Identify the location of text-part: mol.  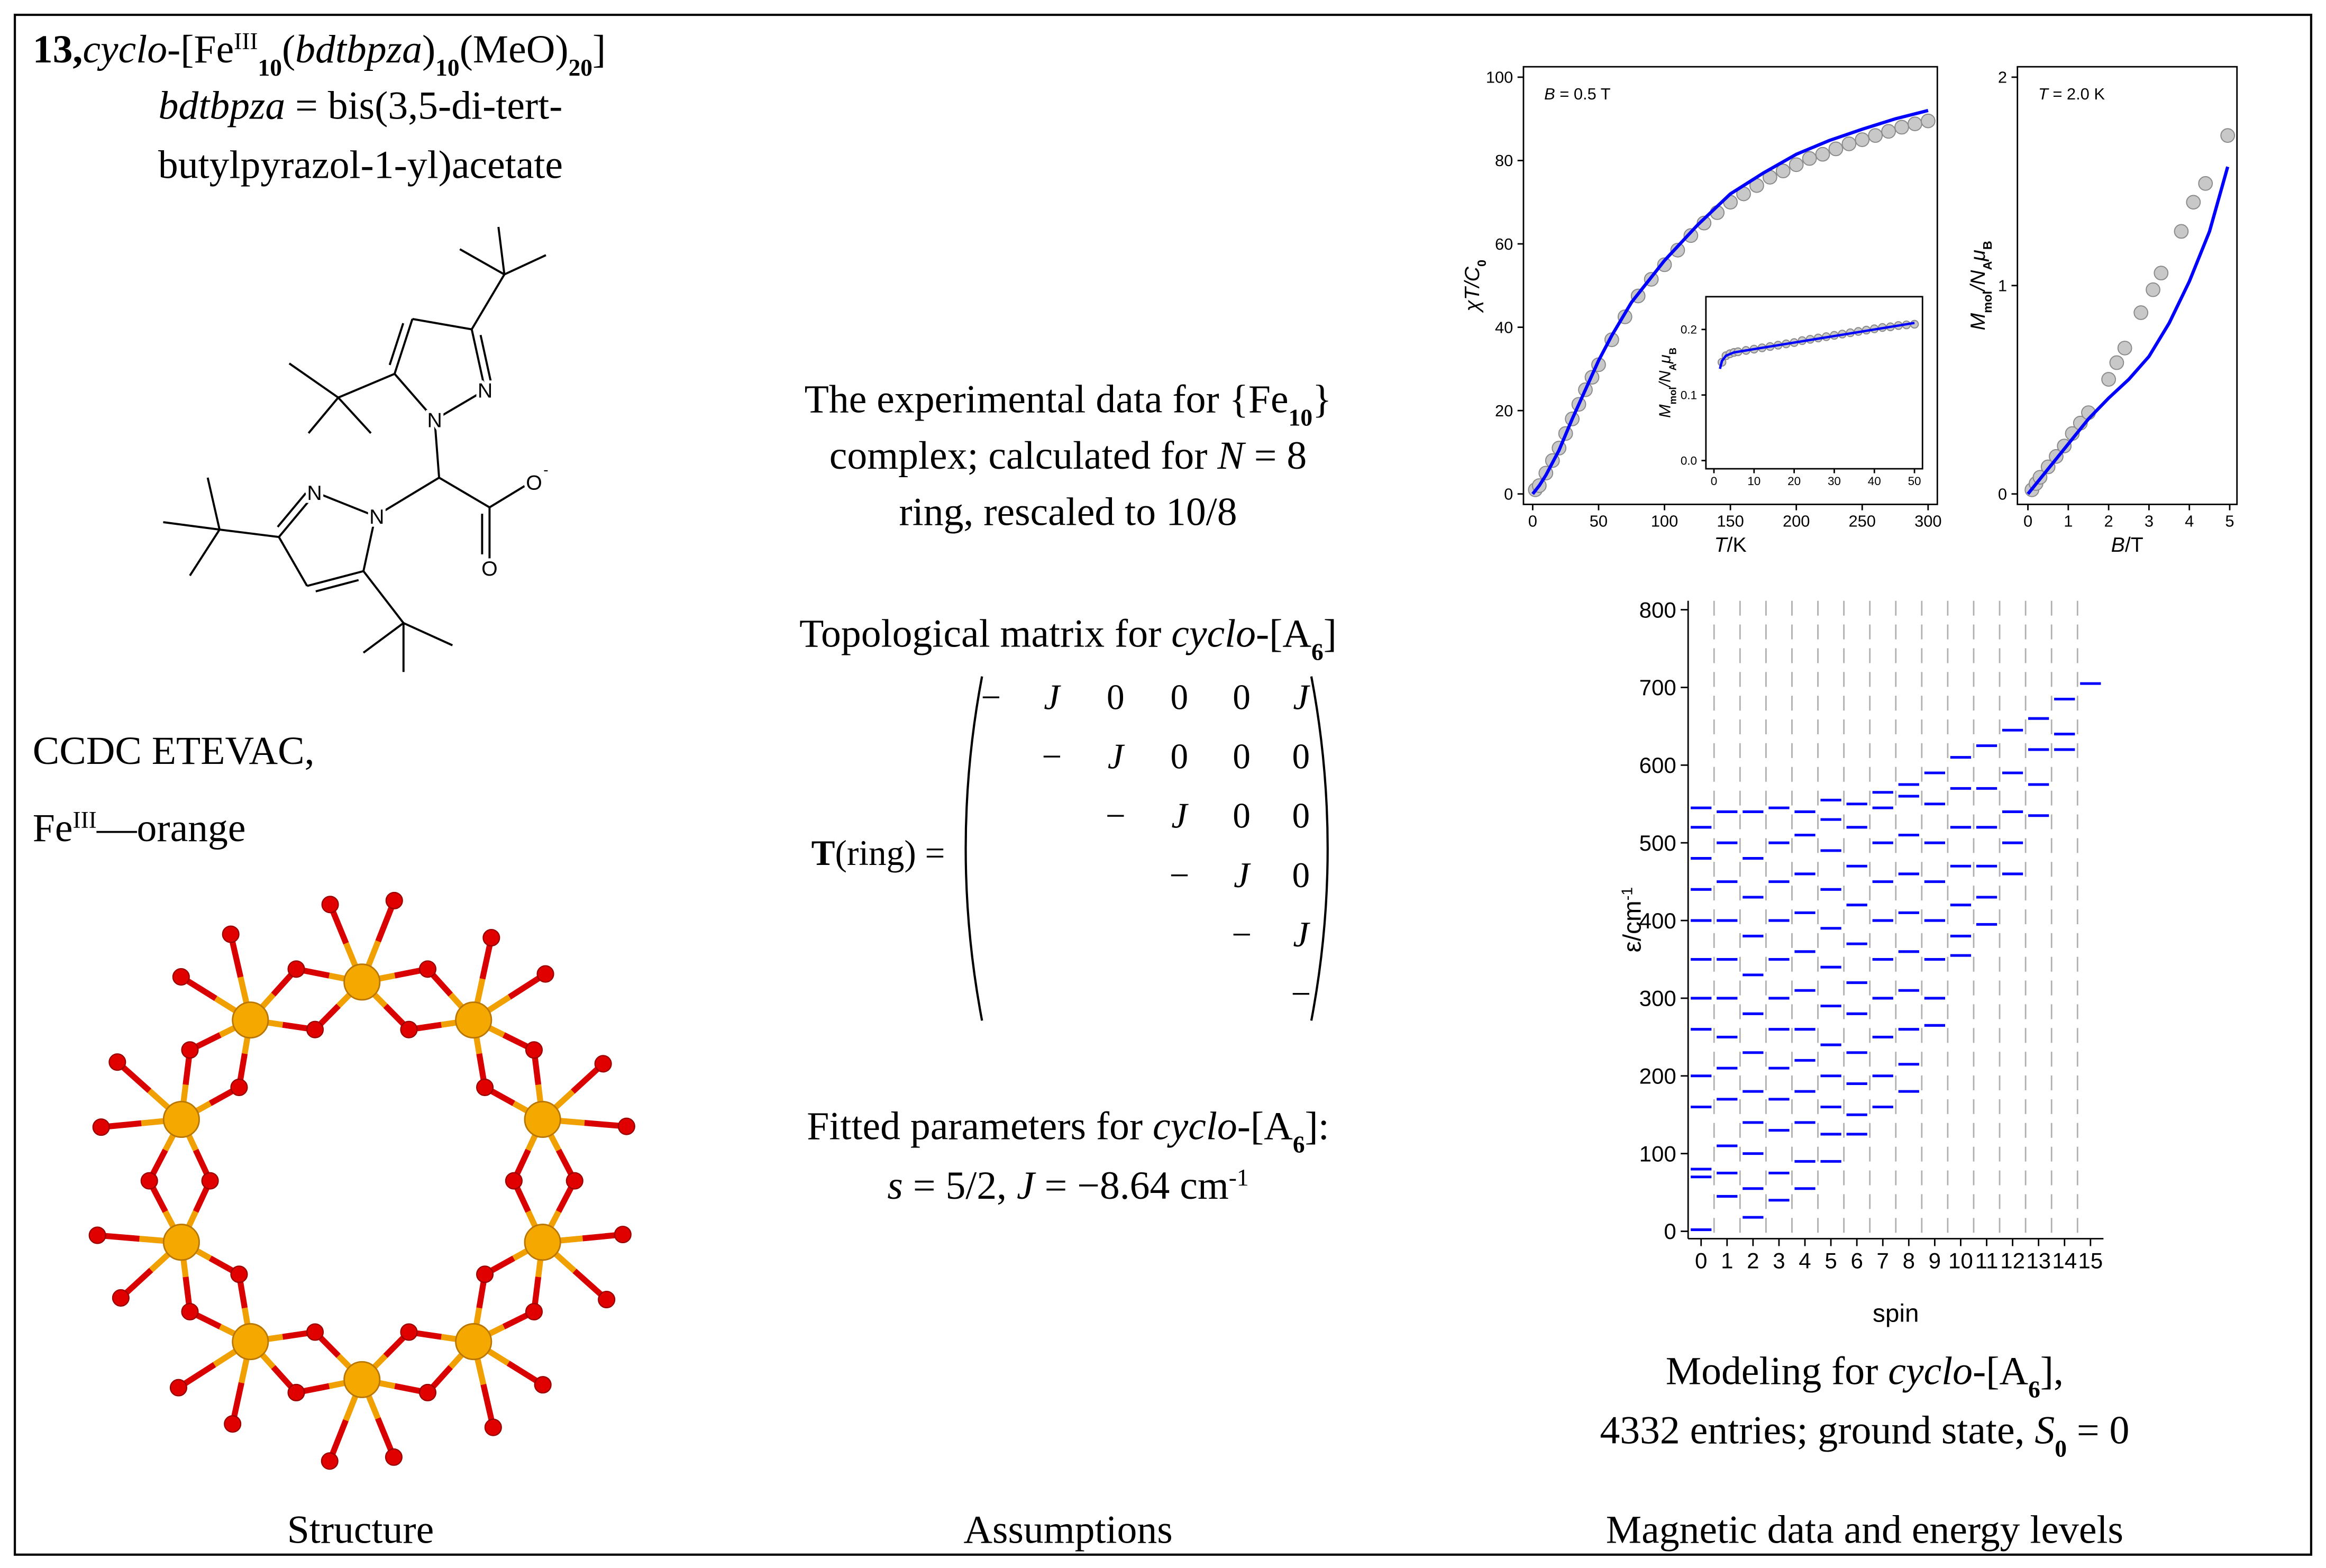
(1673, 395).